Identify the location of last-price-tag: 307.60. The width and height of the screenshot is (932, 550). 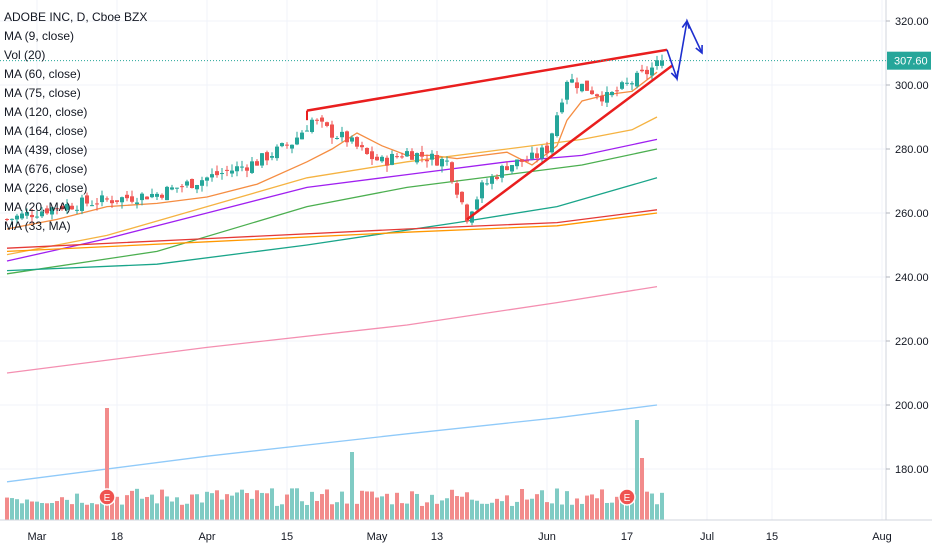
(465, 60).